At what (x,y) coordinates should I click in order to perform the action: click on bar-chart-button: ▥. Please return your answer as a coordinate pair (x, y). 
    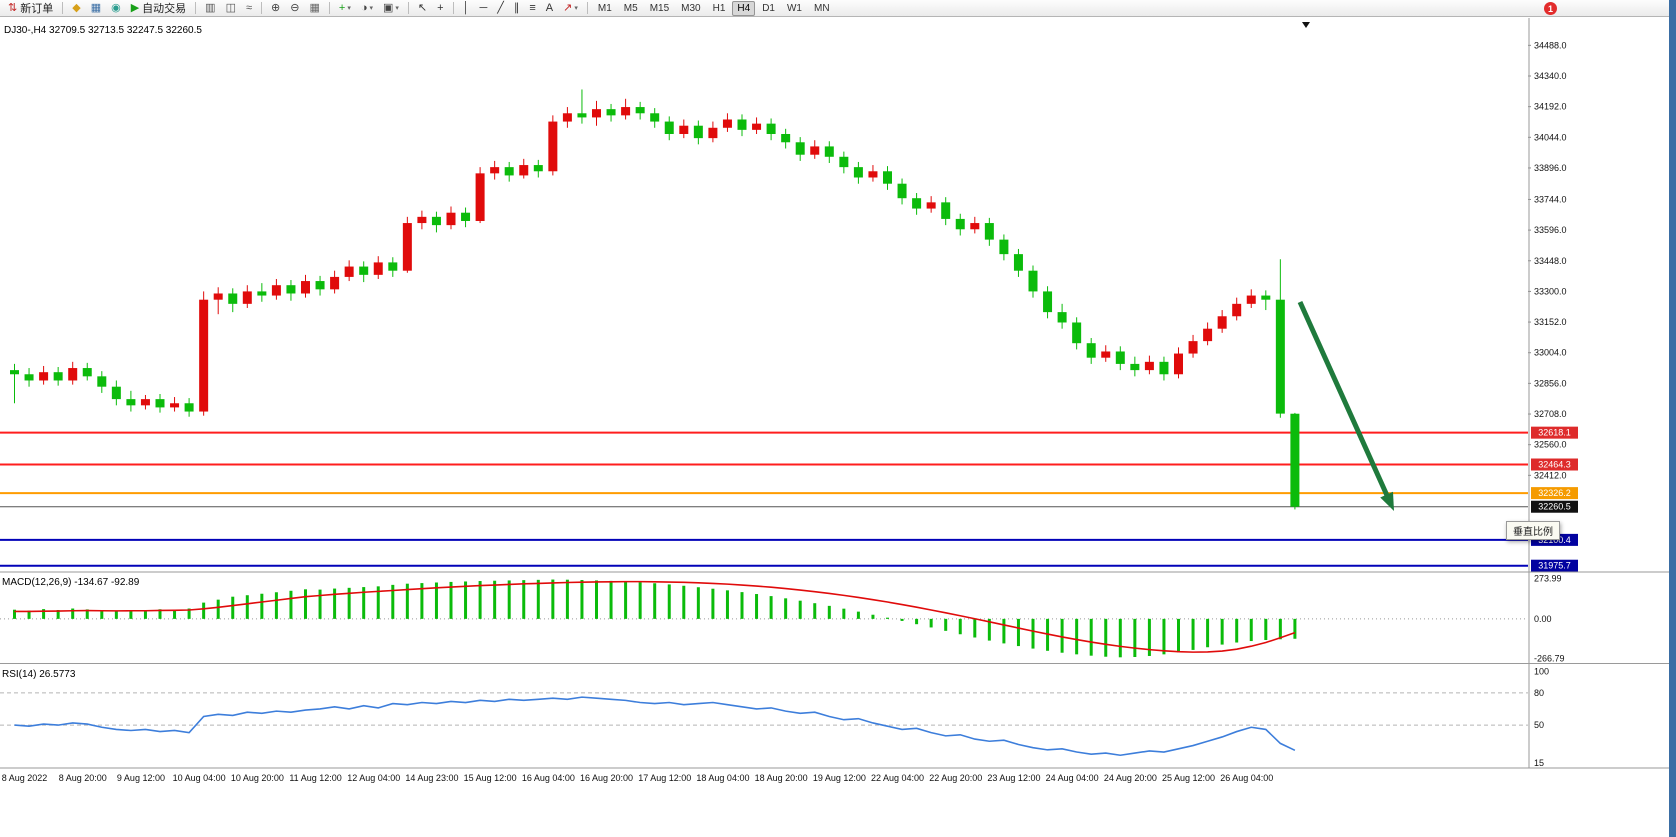
    Looking at the image, I should click on (210, 8).